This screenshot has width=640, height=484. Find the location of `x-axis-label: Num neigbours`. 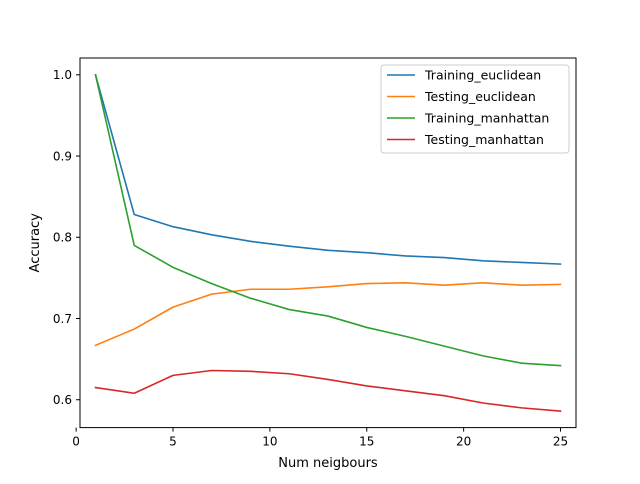

x-axis-label: Num neigbours is located at coordinates (328, 463).